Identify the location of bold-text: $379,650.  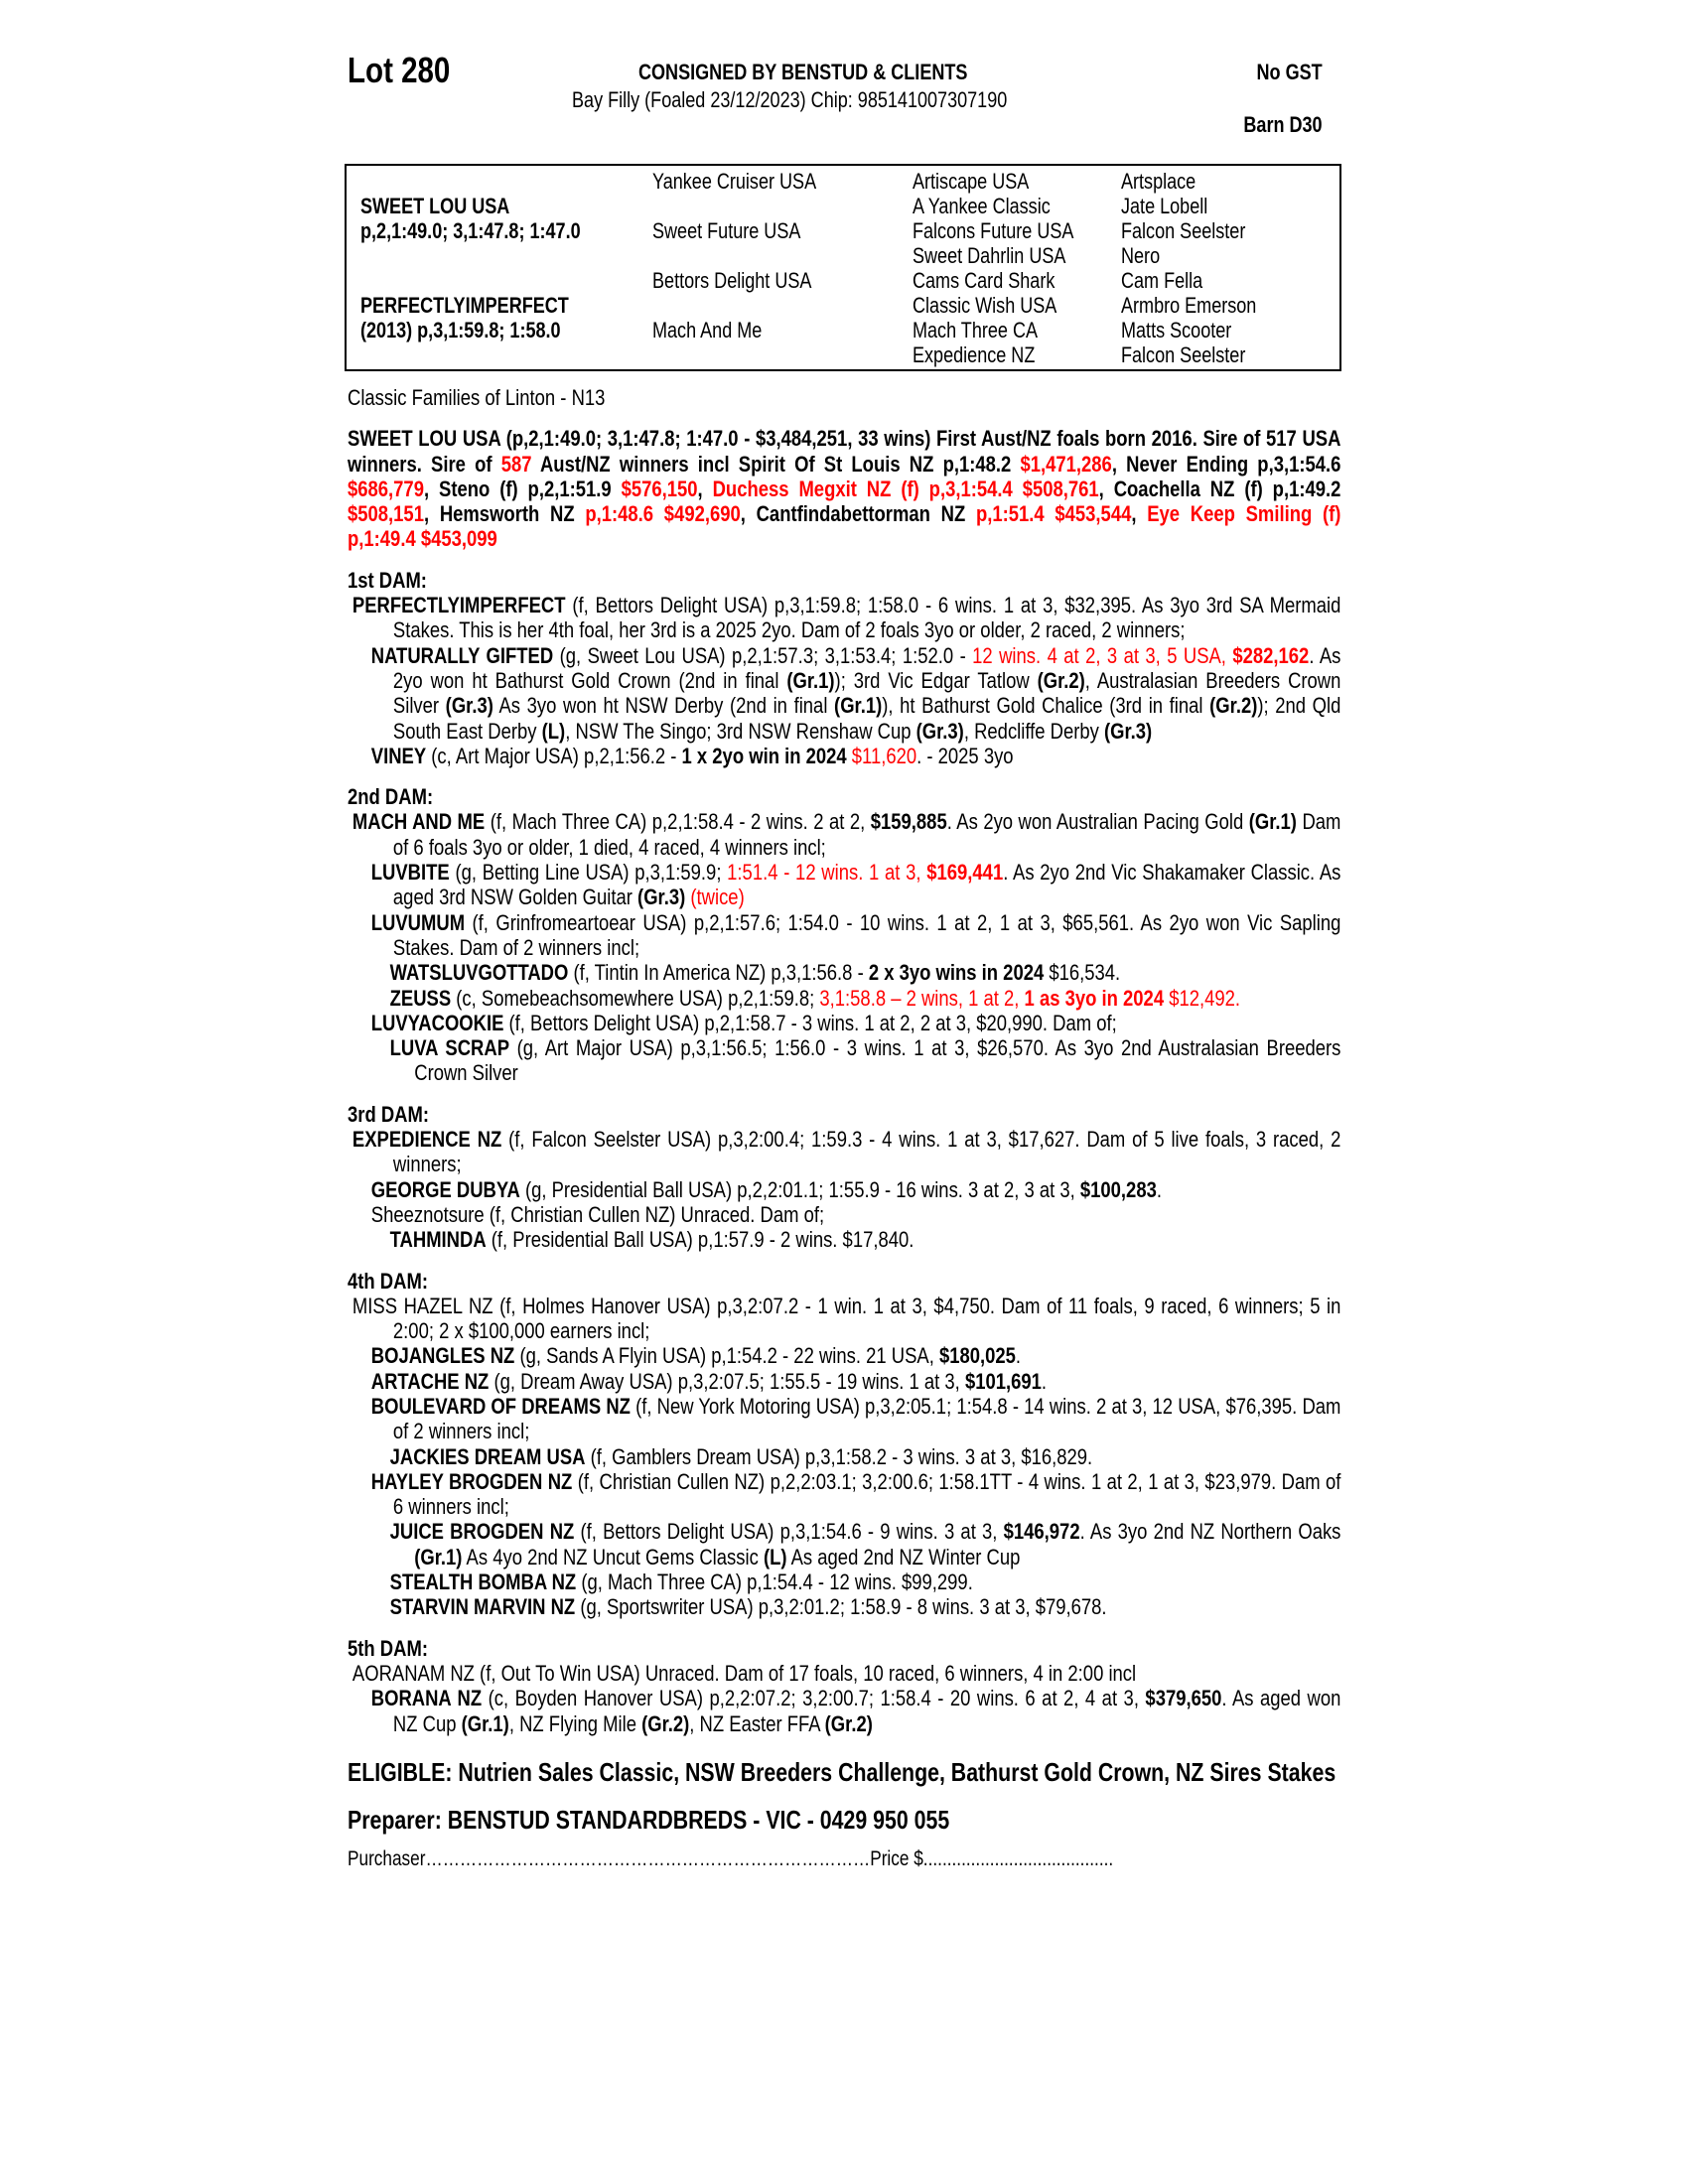
(1183, 1698).